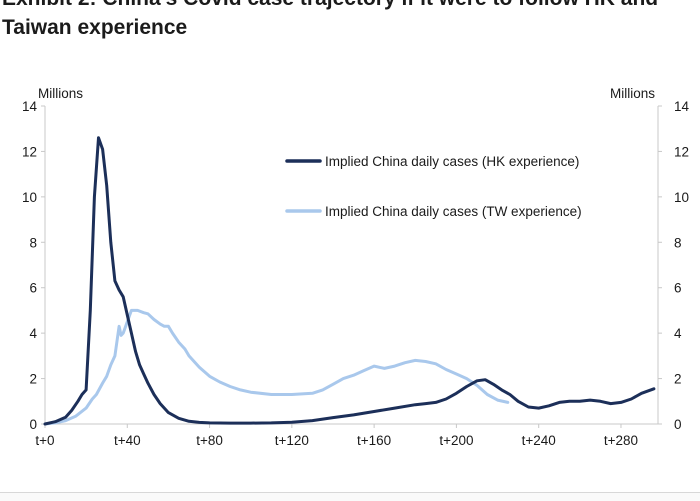 The height and width of the screenshot is (501, 700). What do you see at coordinates (127, 440) in the screenshot?
I see `x-tick-label: t+40` at bounding box center [127, 440].